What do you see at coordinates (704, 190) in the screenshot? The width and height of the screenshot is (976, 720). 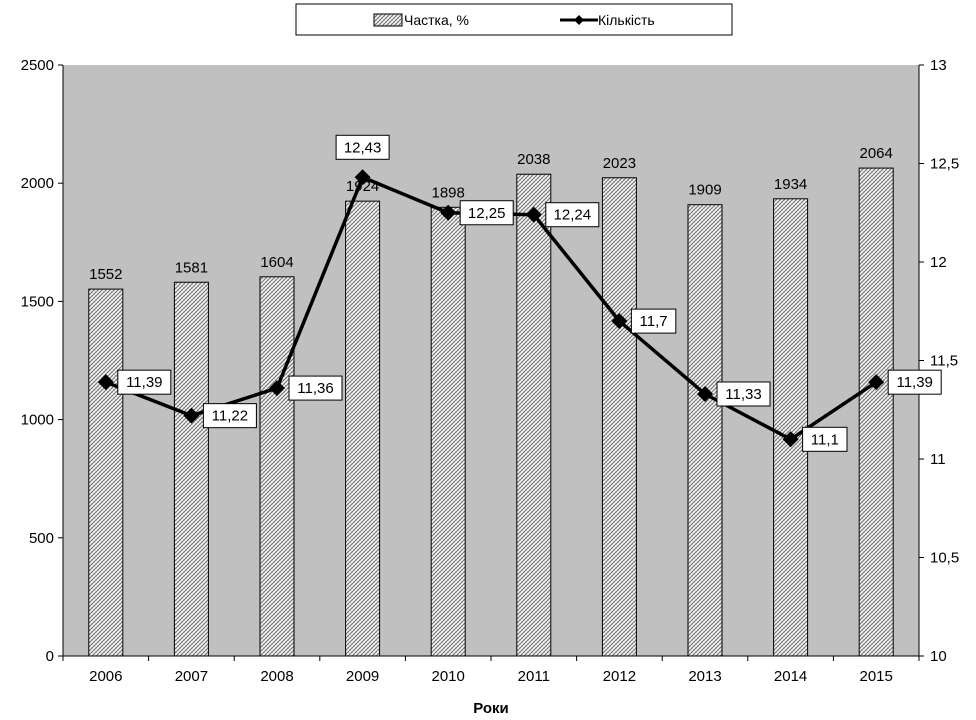 I see `bar-value-label-2013: 1909` at bounding box center [704, 190].